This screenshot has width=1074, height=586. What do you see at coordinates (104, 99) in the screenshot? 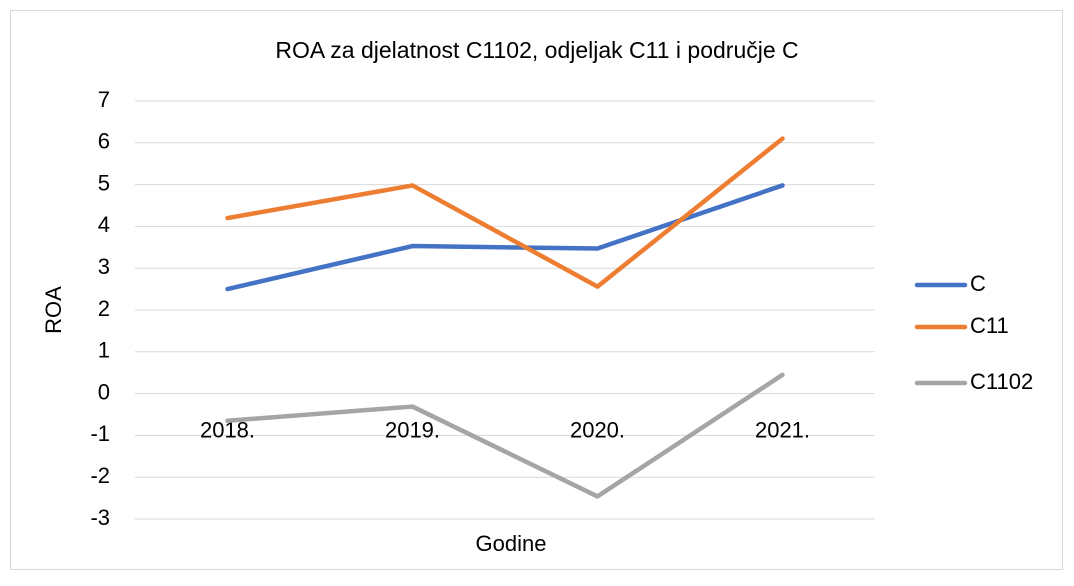
I see `y-tick-label: 7` at bounding box center [104, 99].